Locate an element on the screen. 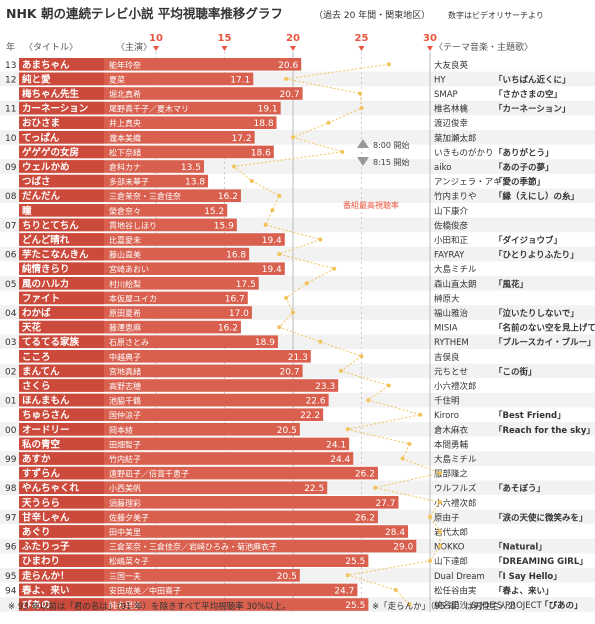 This screenshot has height=624, width=595. rating-bar is located at coordinates (209, 502).